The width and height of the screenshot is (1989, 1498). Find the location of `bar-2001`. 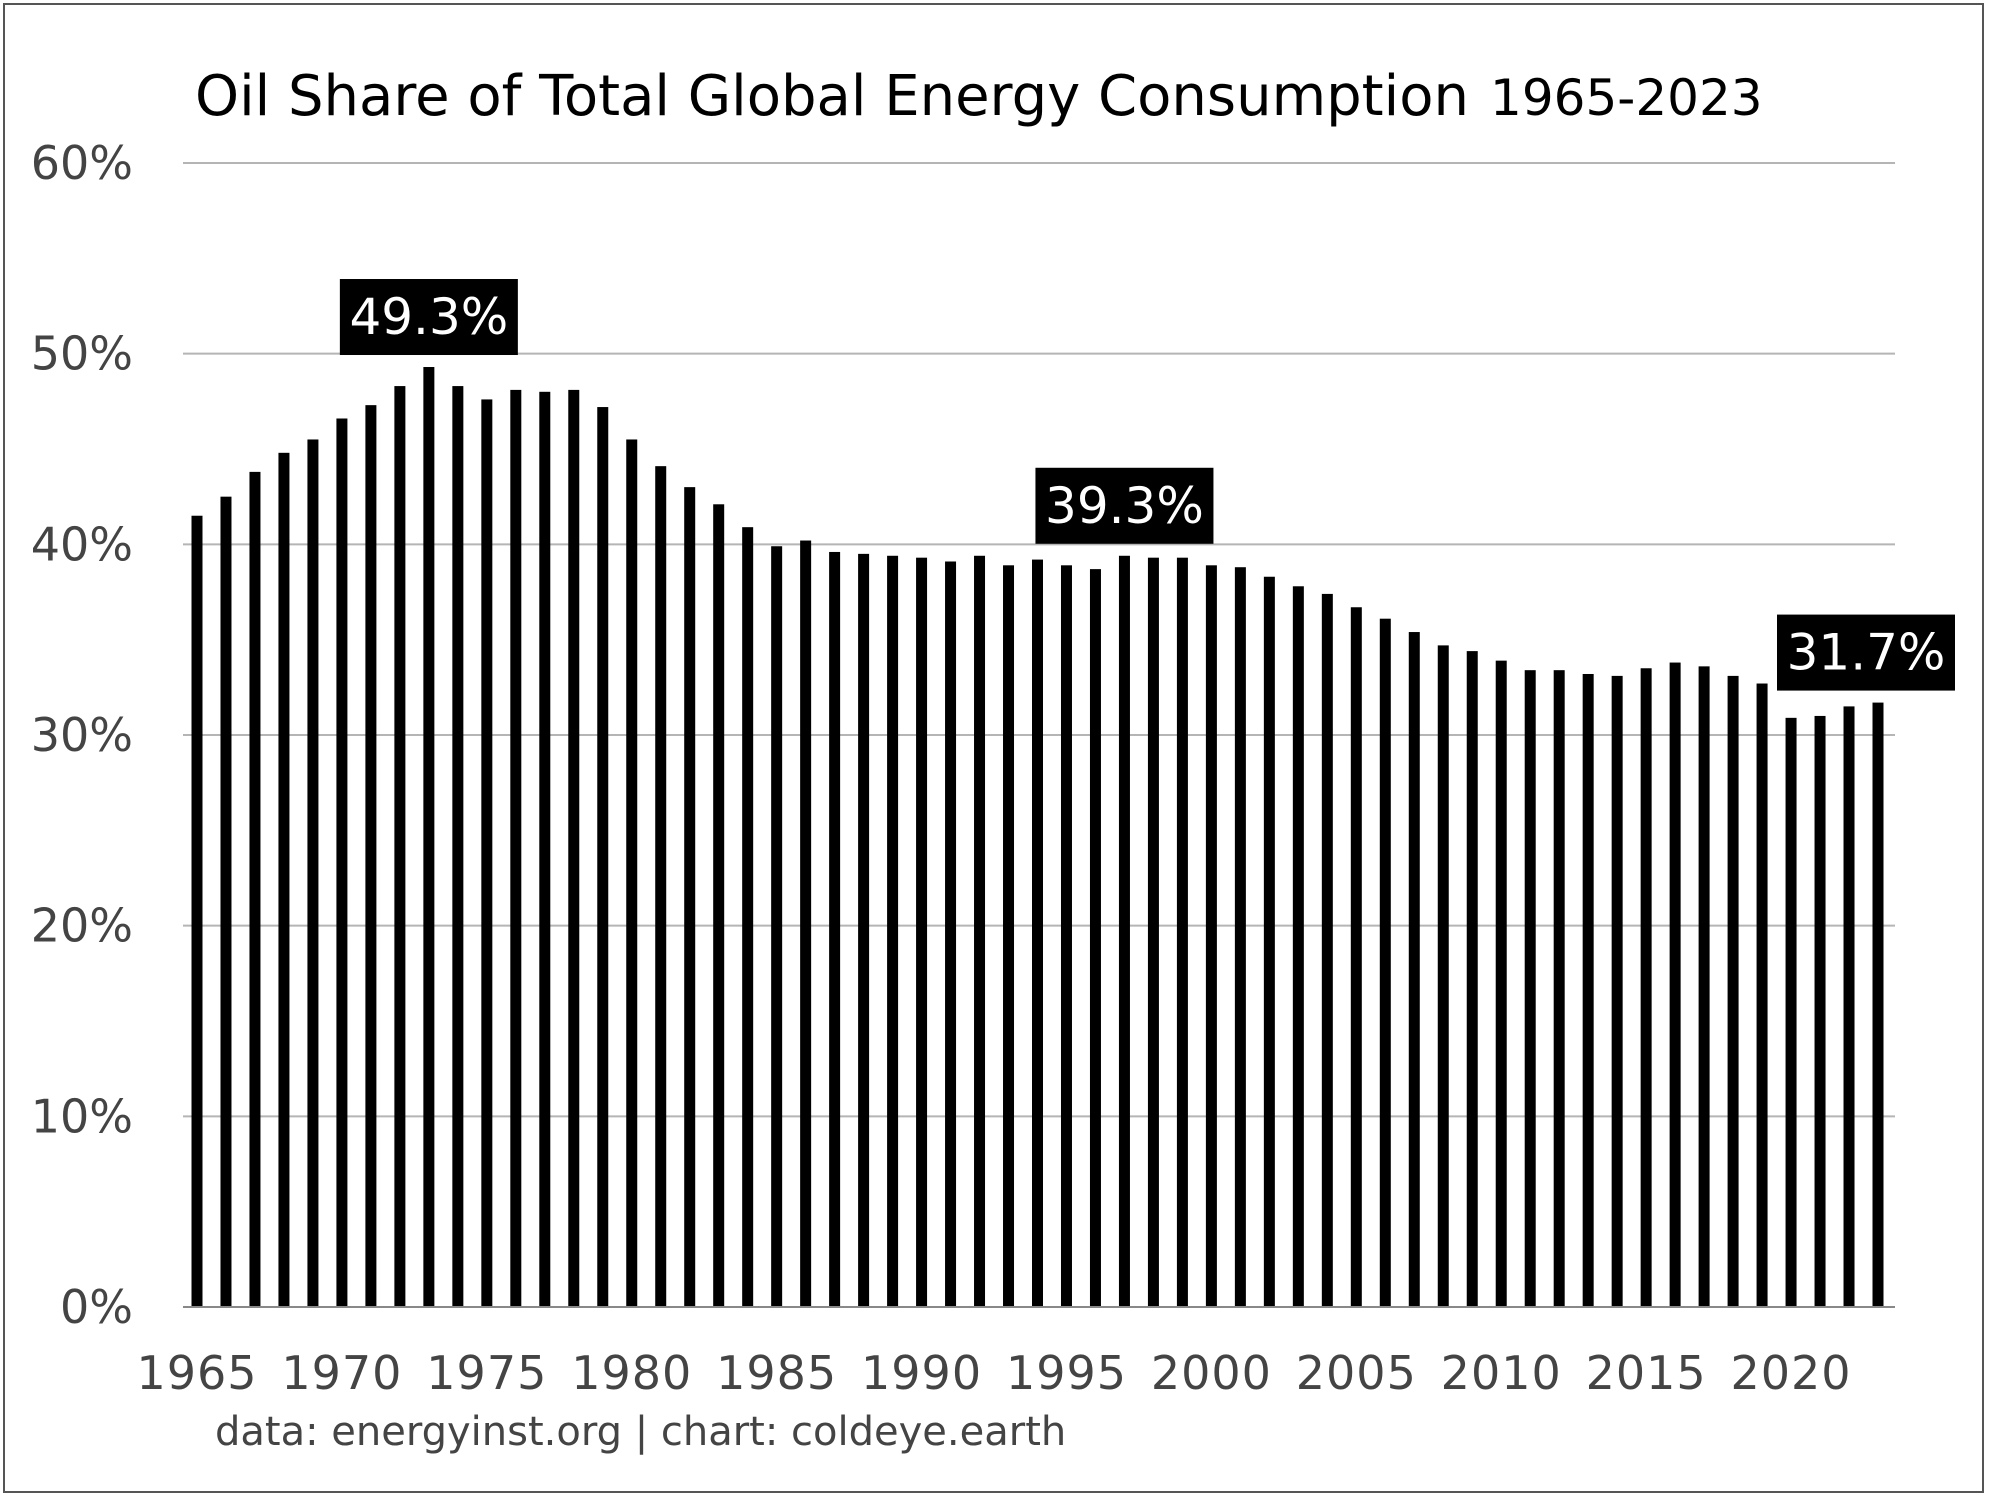

bar-2001 is located at coordinates (1240, 937).